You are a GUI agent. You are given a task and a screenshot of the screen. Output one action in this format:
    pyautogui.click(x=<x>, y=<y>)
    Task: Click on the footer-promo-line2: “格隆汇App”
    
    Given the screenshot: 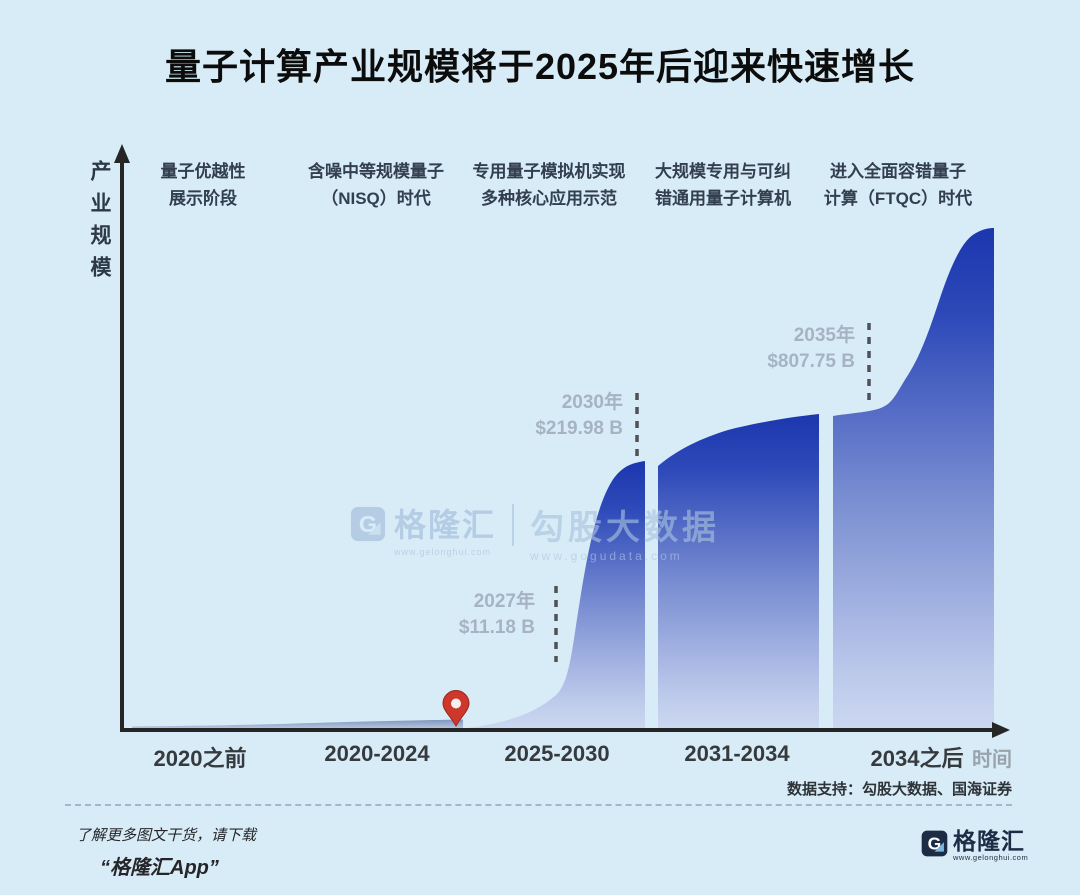 What is the action you would take?
    pyautogui.click(x=159, y=868)
    